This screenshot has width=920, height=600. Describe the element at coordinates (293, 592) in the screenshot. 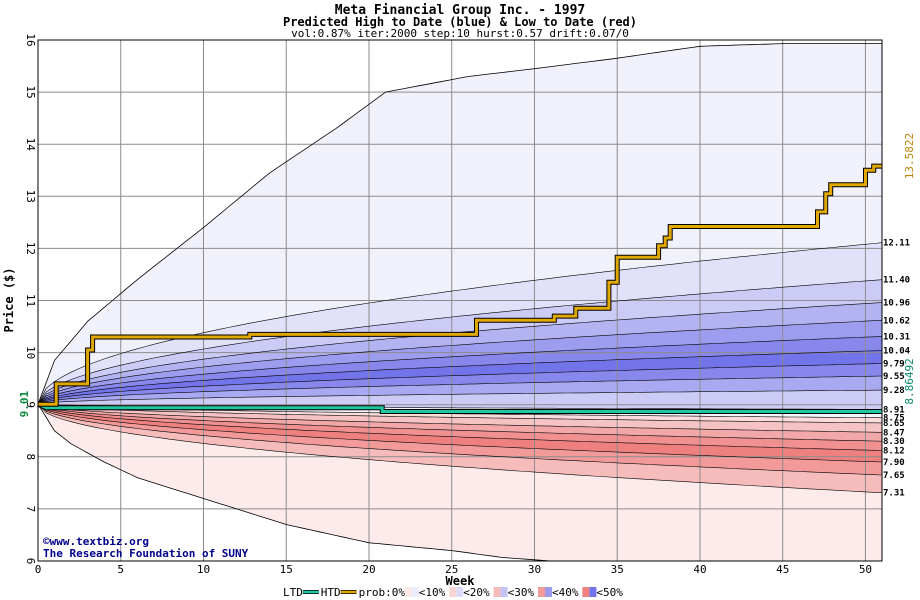

I see `legend-label: LTD` at that location.